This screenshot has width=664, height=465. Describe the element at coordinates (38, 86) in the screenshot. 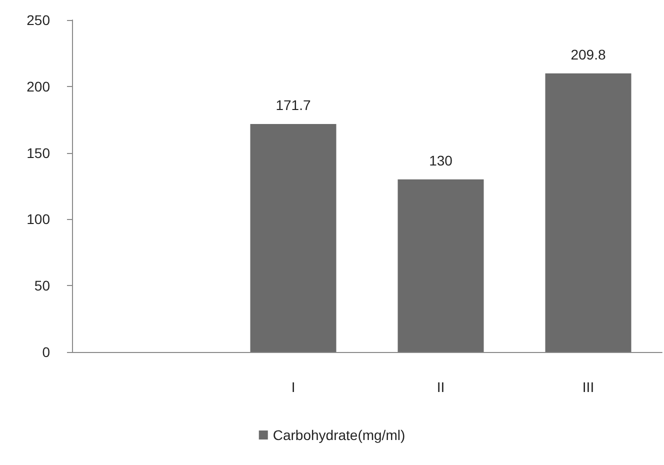

I see `y-tick-label: 200` at that location.